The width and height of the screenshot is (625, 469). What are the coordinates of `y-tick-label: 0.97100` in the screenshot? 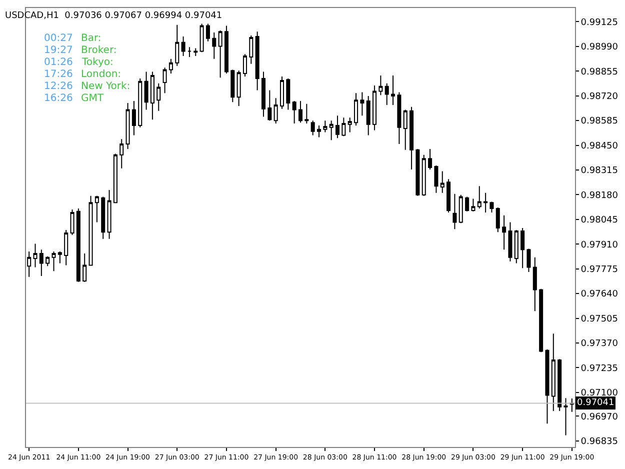 It's located at (599, 393).